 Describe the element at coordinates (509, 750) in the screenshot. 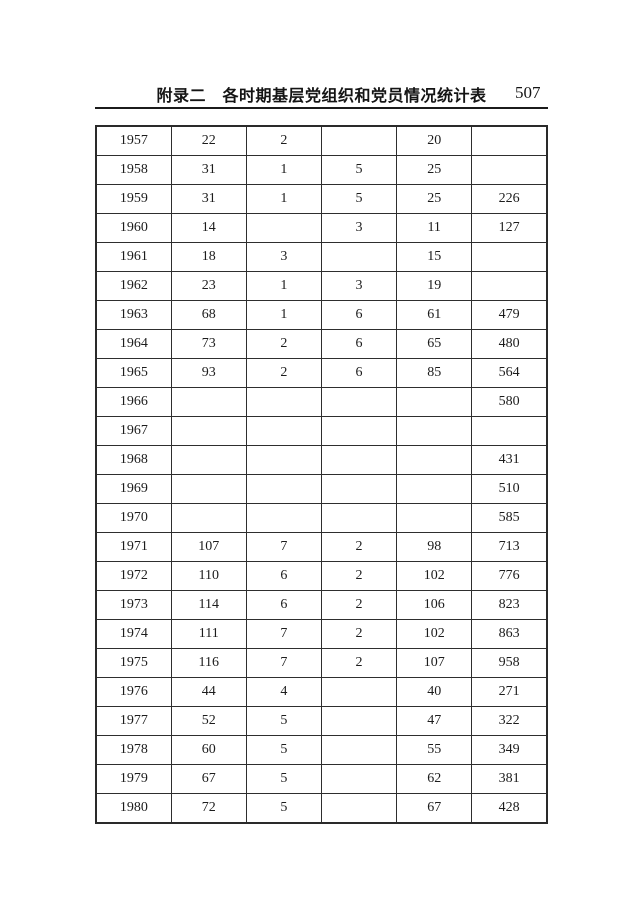

I see `table-cell: 349` at that location.